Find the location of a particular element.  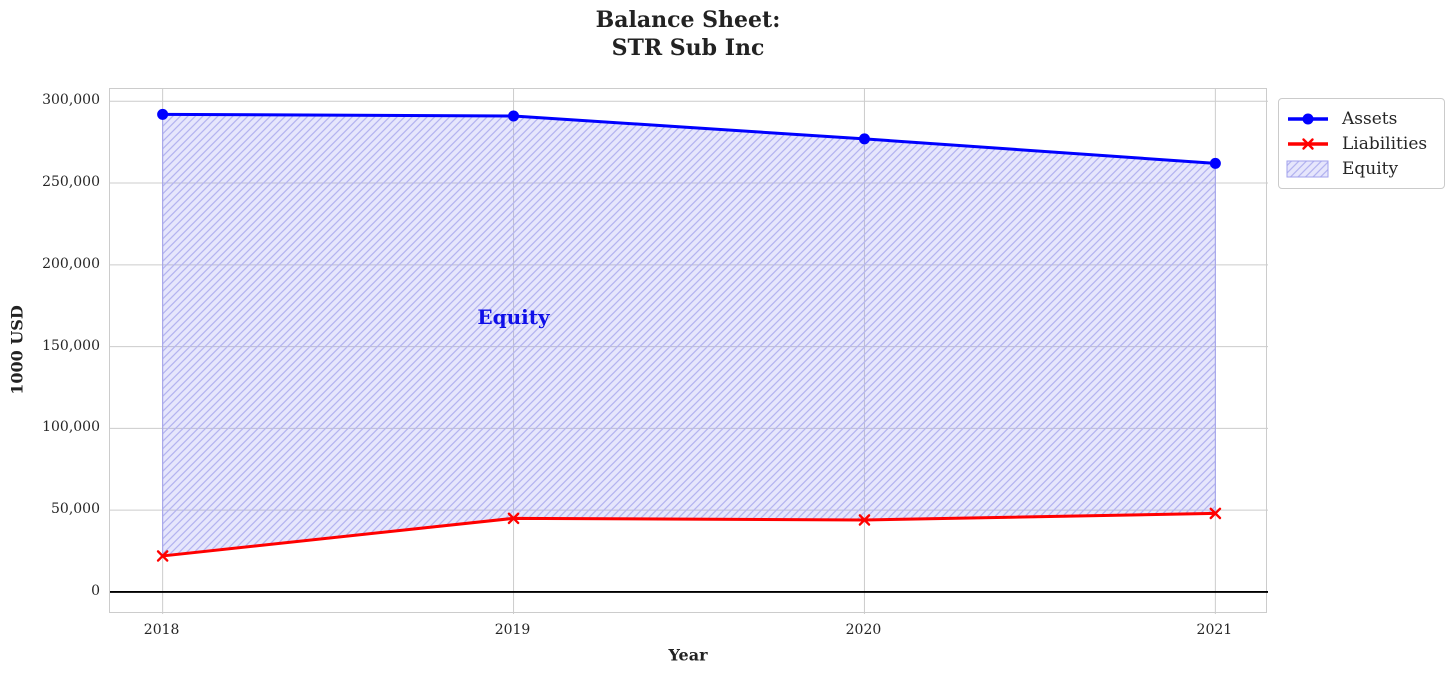

legend-item-liabilities: Liabilities is located at coordinates (1360, 143).